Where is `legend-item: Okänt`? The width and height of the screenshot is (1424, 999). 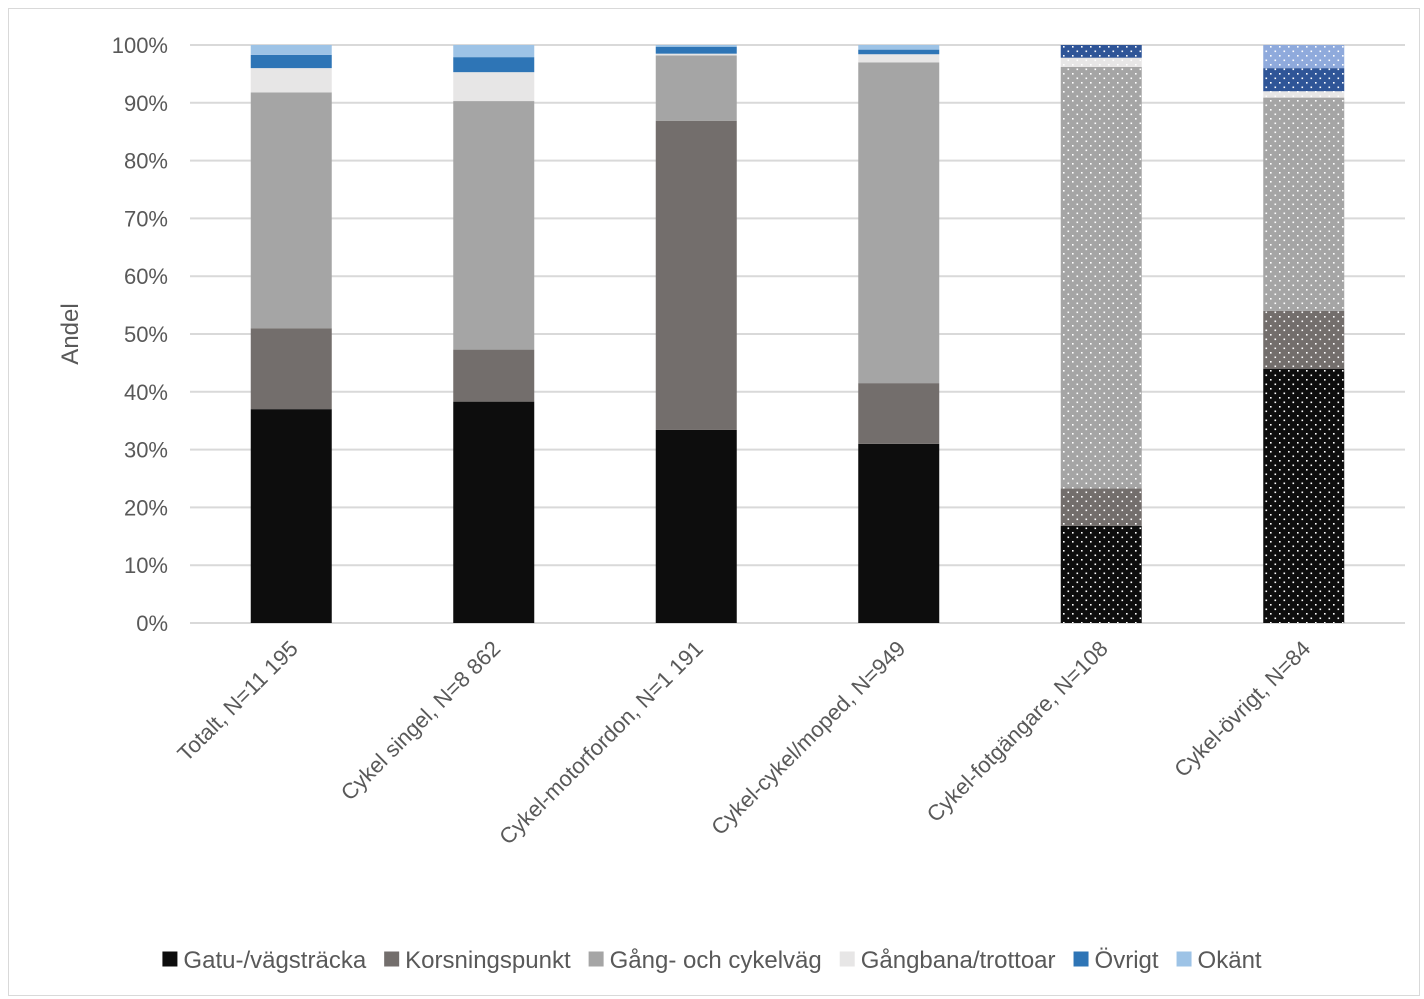 legend-item: Okänt is located at coordinates (1219, 960).